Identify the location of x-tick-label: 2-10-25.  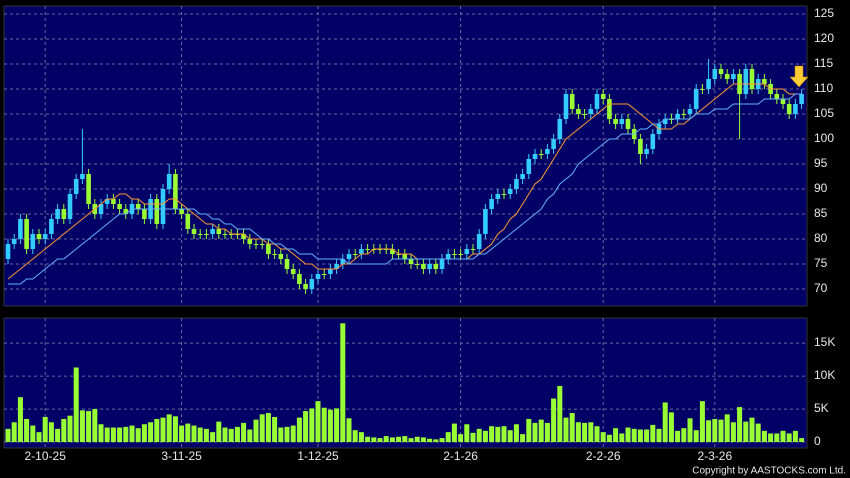
(46, 456).